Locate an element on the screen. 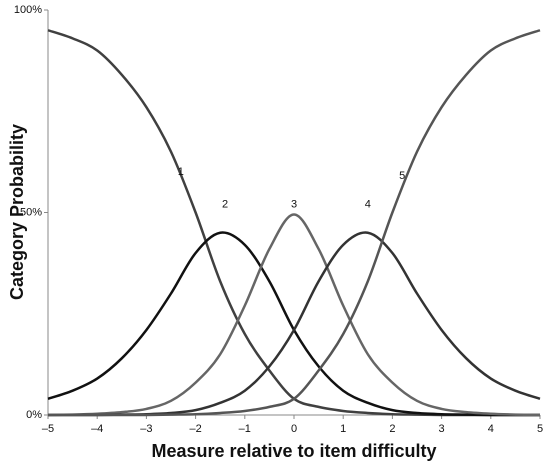 The height and width of the screenshot is (467, 550). x-tick-label: 5 is located at coordinates (540, 429).